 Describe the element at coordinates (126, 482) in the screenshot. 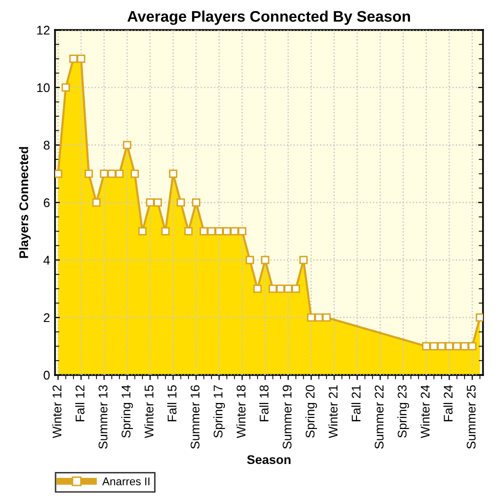

I see `legend-label: Anarres II` at that location.